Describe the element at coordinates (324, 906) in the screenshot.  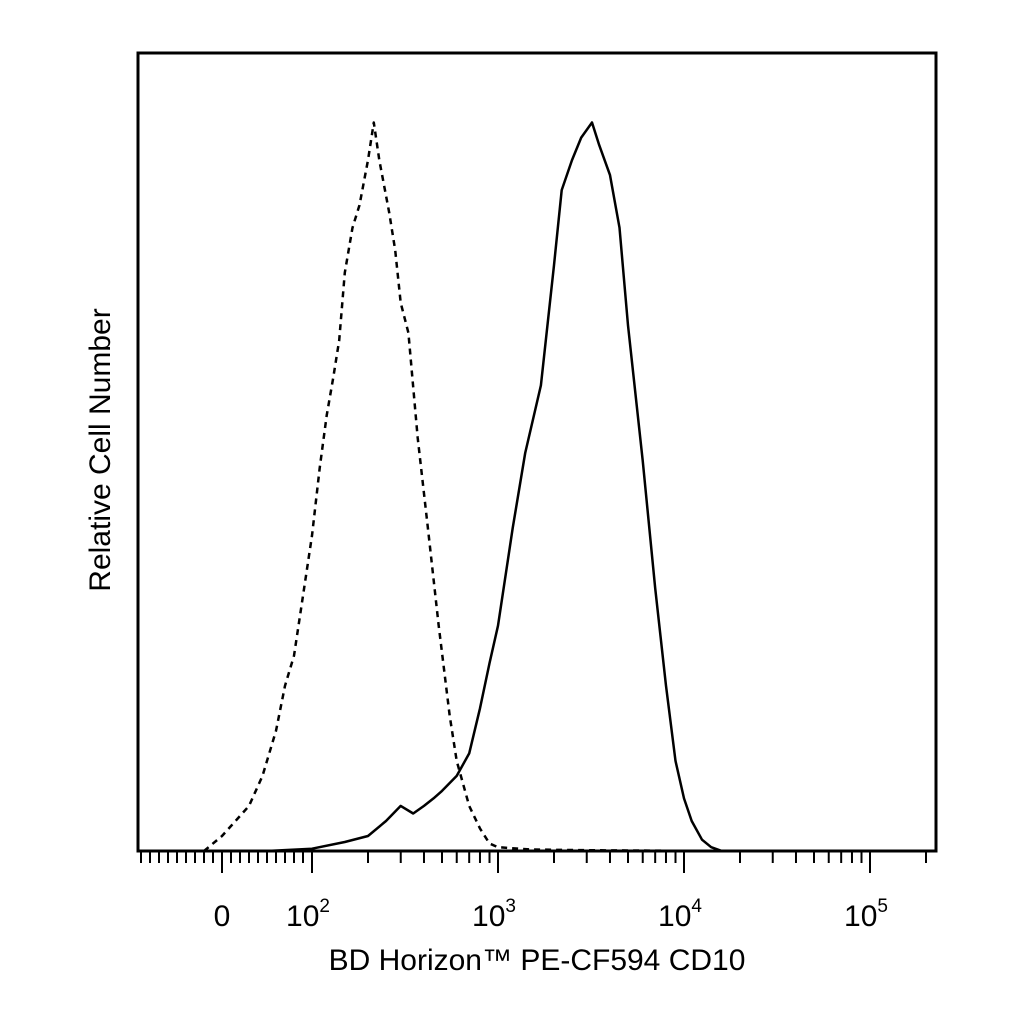
I see `tick-exponent: 2` at that location.